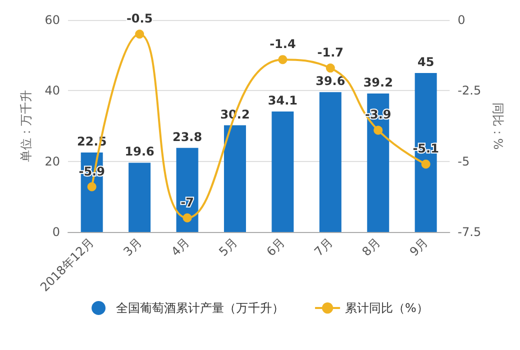 This screenshot has width=520, height=350. Describe the element at coordinates (52, 20) in the screenshot. I see `y-tick-label: 60` at that location.